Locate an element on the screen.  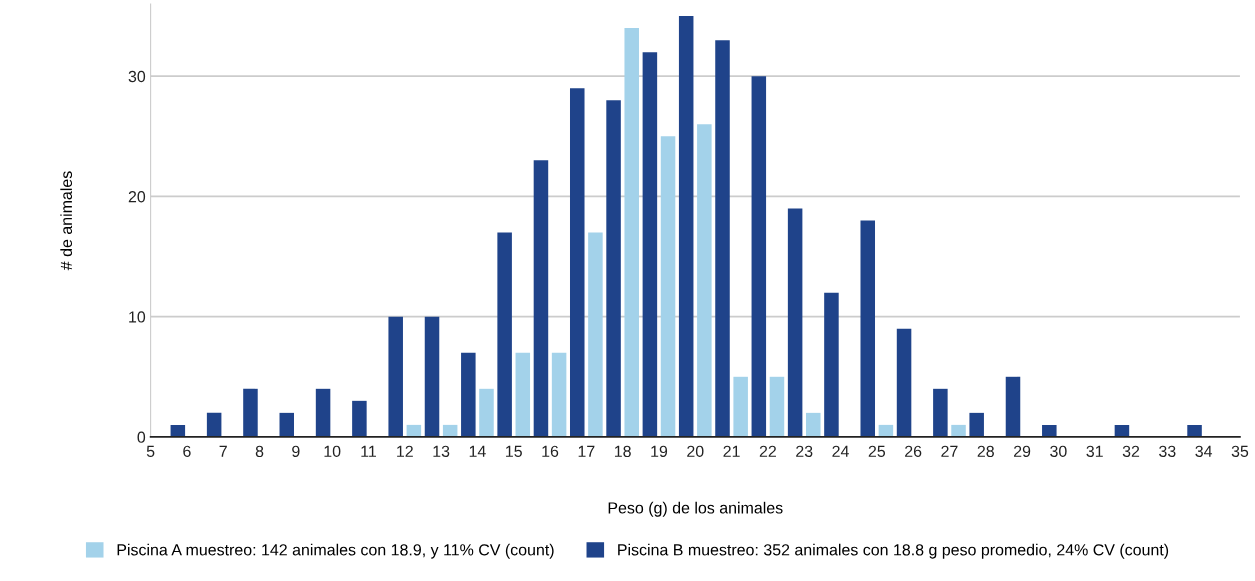
y-tick-label: 0 is located at coordinates (141, 437).